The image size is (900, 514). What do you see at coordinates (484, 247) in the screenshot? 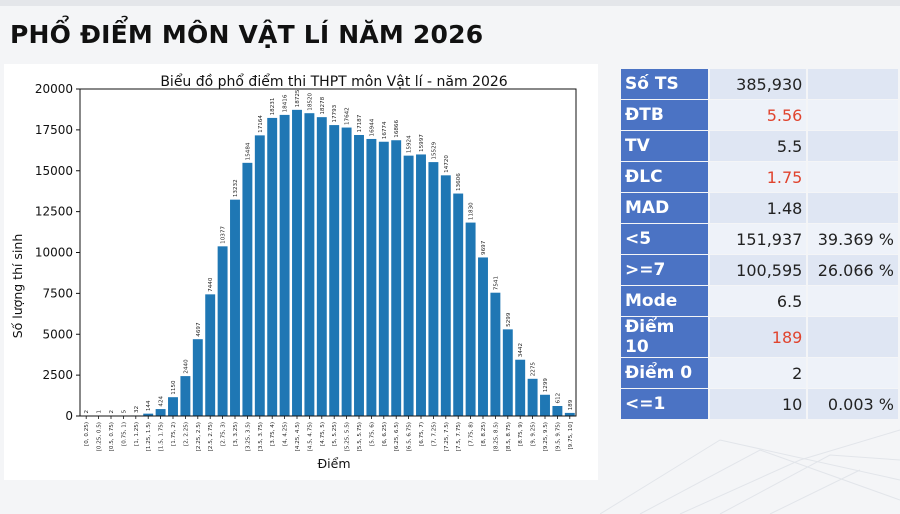
I see `bar-value-label: 9697` at bounding box center [484, 247].